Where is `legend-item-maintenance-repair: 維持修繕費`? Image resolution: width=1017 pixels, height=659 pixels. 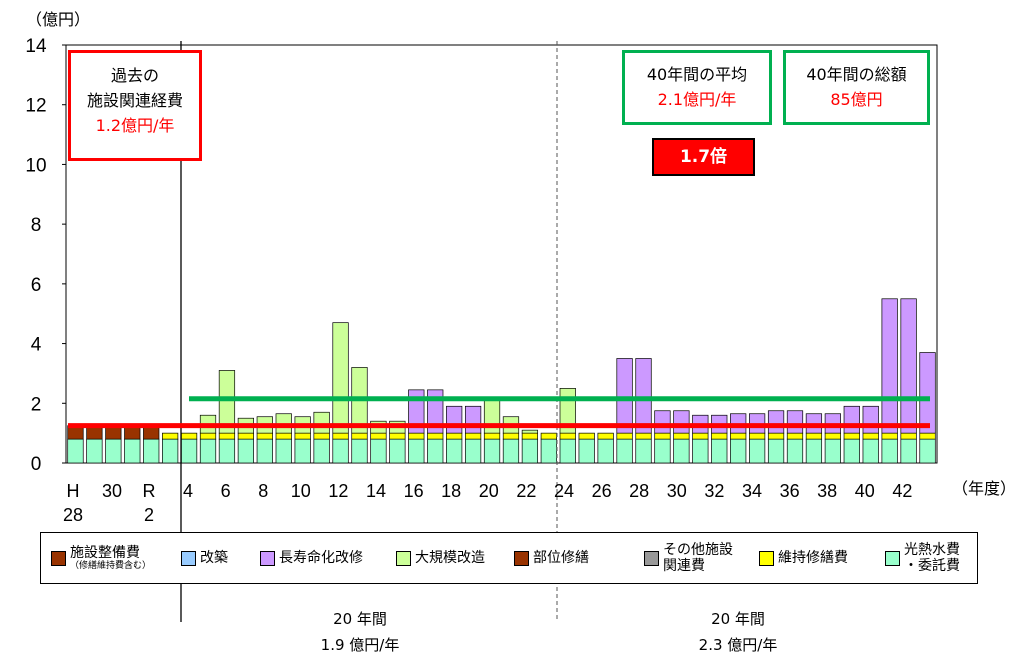 legend-item-maintenance-repair: 維持修繕費 is located at coordinates (803, 558).